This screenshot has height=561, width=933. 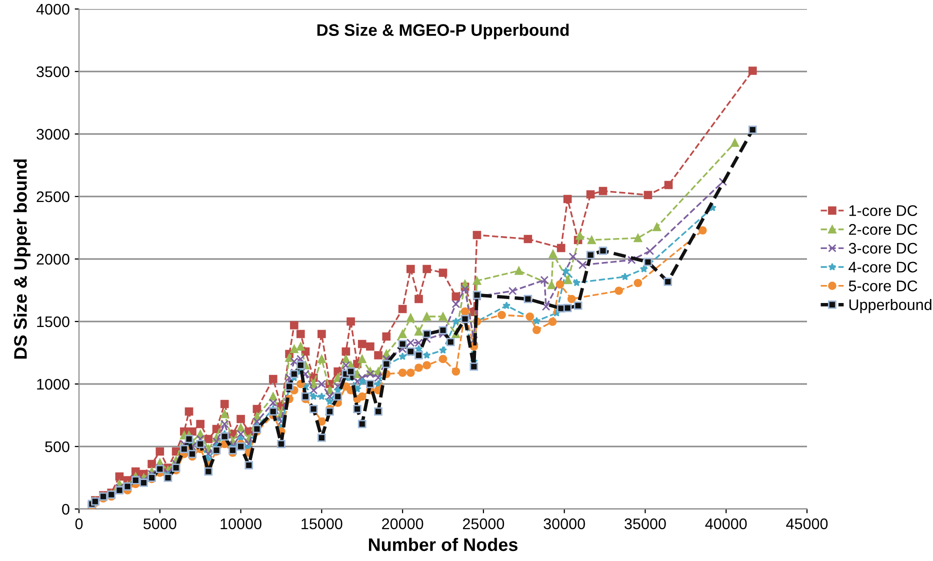 What do you see at coordinates (564, 524) in the screenshot?
I see `x-tick-label: 30000` at bounding box center [564, 524].